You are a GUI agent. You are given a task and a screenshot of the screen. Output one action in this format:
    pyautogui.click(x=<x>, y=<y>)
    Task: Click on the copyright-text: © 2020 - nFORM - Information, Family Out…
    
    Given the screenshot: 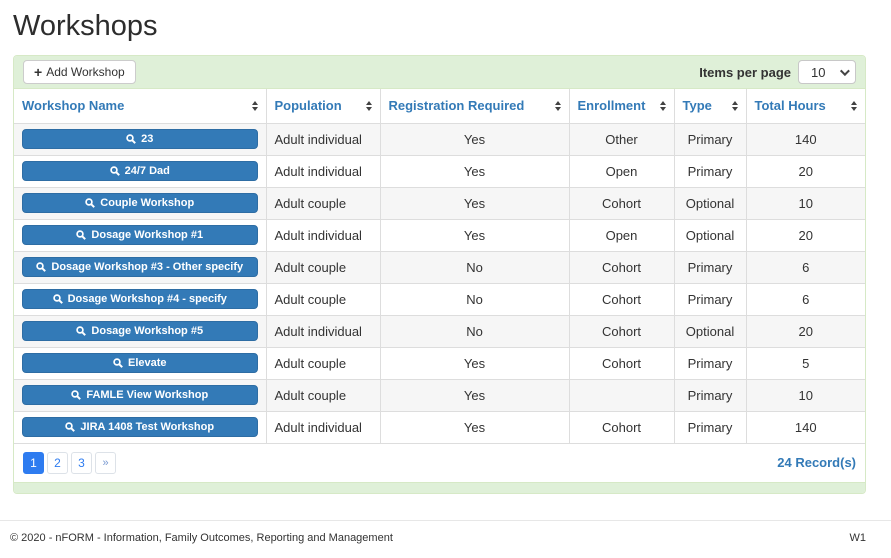 What is the action you would take?
    pyautogui.click(x=201, y=538)
    